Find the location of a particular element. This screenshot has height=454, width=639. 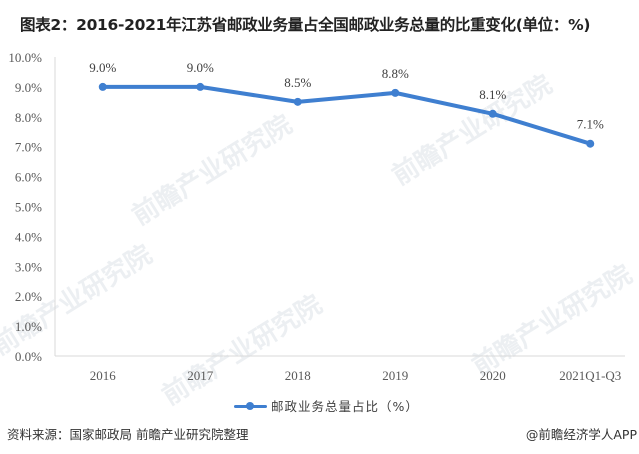

data-markers is located at coordinates (346, 115).